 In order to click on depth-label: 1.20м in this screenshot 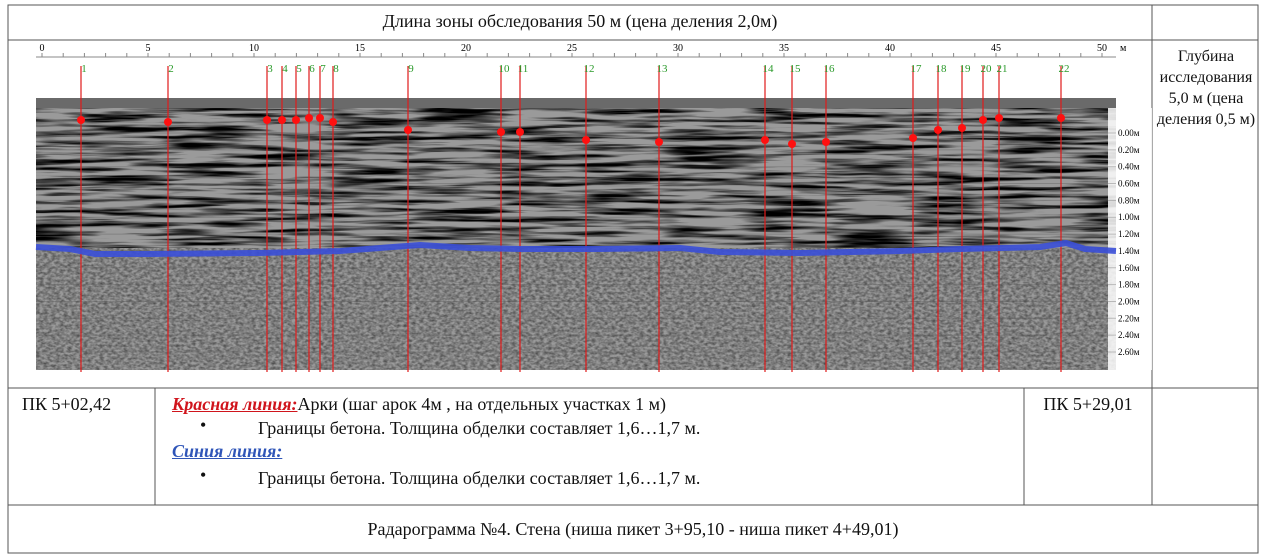, I will do `click(1129, 234)`.